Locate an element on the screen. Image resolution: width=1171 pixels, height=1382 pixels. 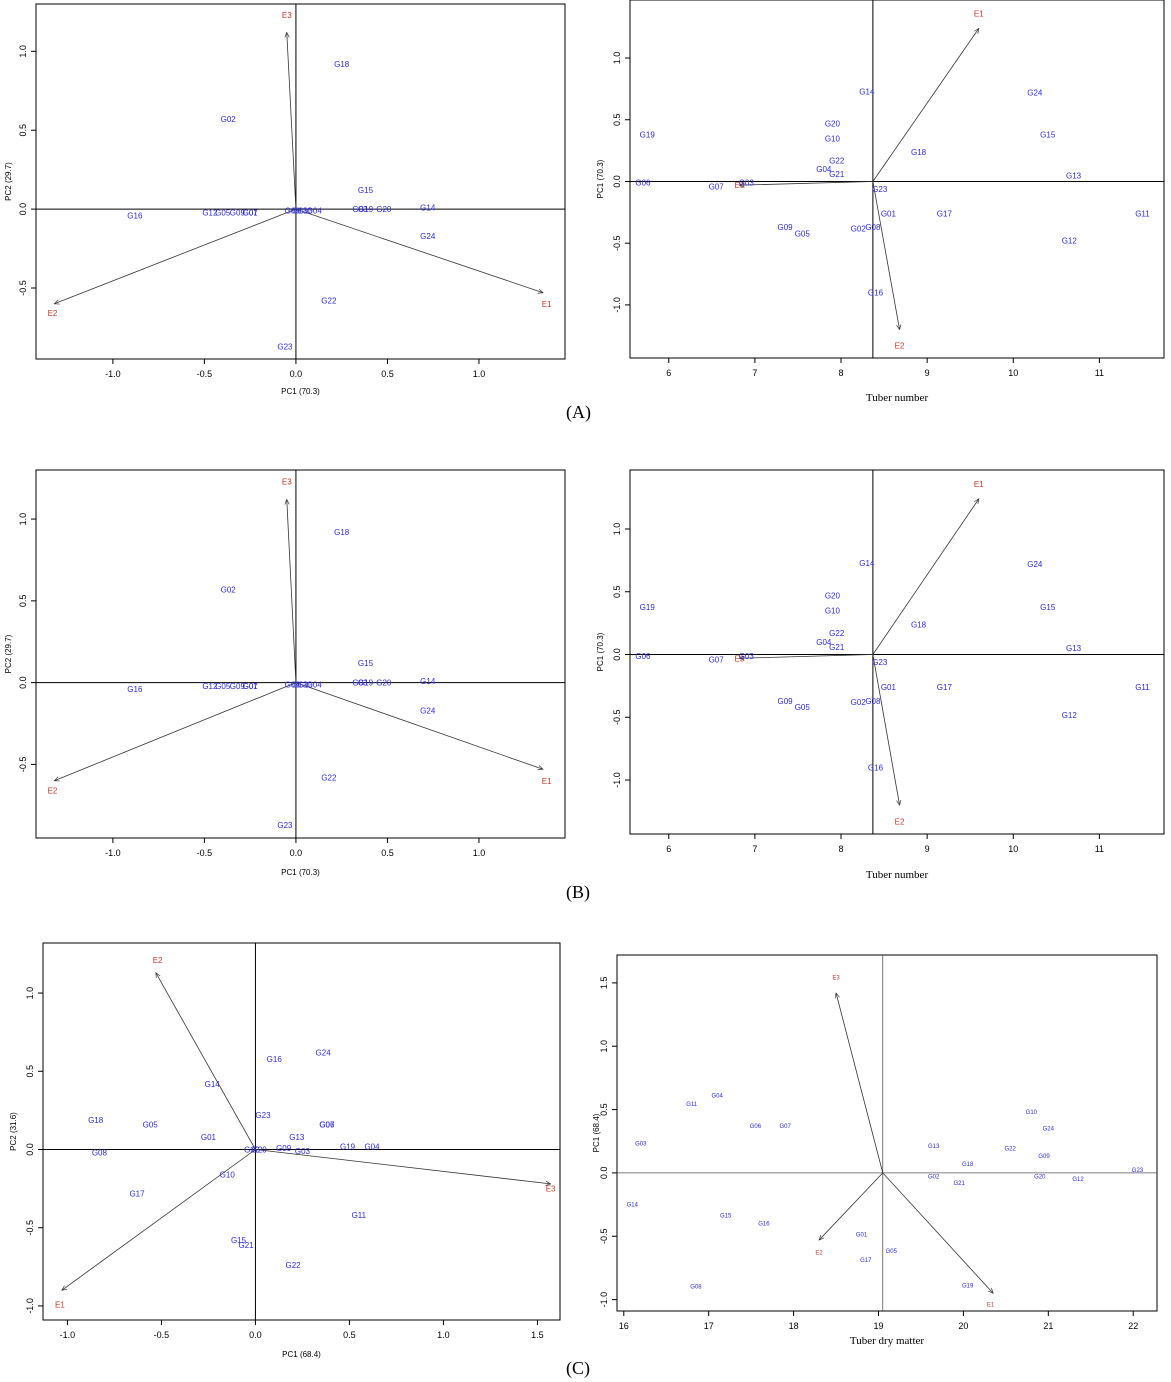
x-tick-label: 18 is located at coordinates (794, 1326).